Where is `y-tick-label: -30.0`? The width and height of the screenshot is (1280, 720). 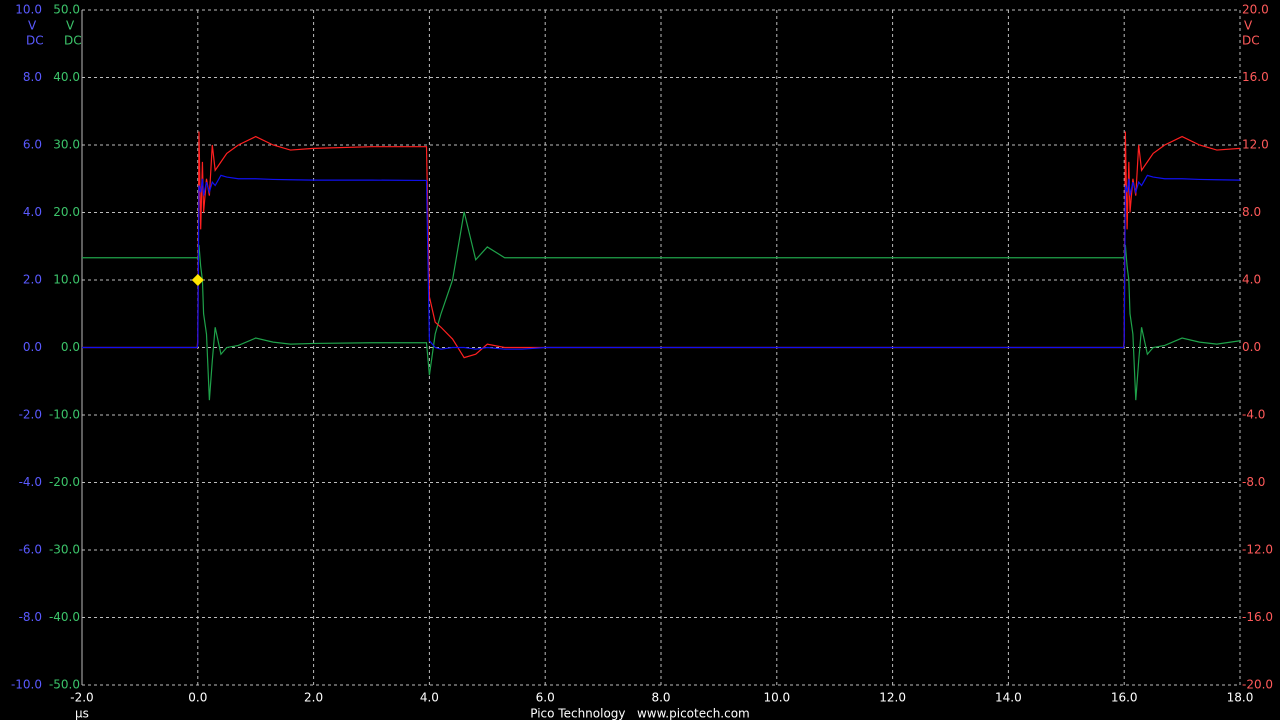
y-tick-label: -30.0 is located at coordinates (64, 550).